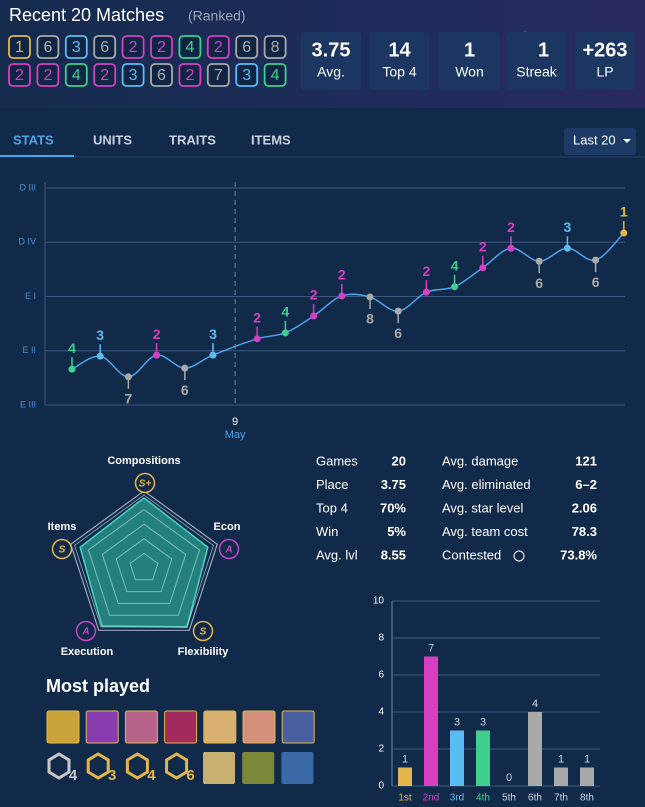 This screenshot has height=807, width=645. I want to click on radar-label: Econ, so click(227, 527).